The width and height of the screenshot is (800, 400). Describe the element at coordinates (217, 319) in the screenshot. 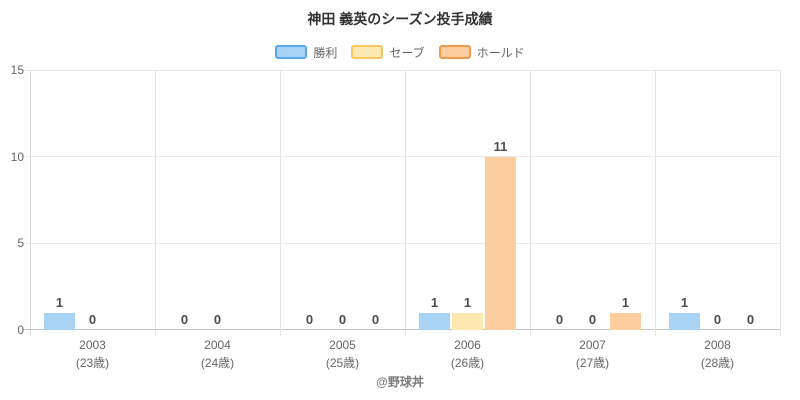

I see `value-label-saves-2004: 0` at that location.